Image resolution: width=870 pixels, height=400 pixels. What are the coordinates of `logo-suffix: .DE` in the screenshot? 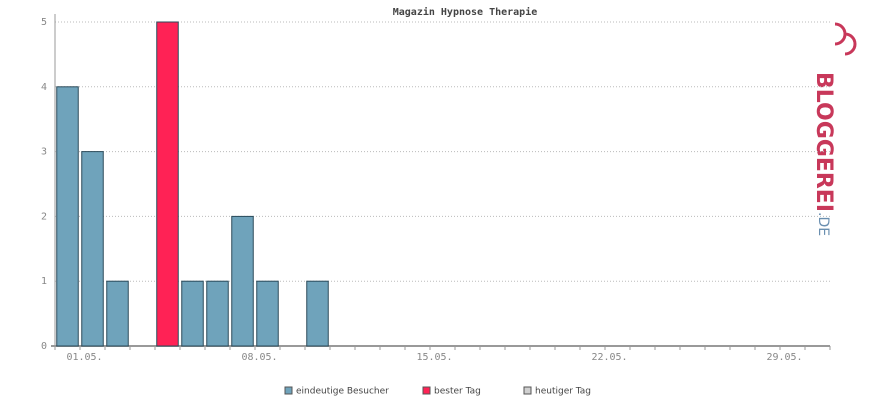 It's located at (823, 224).